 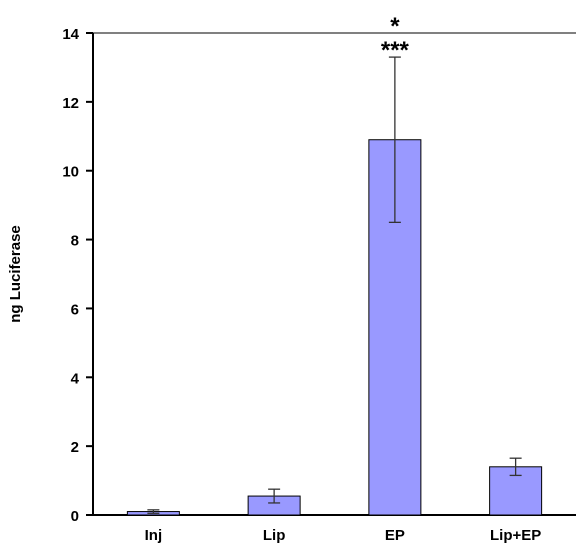 What do you see at coordinates (395, 50) in the screenshot?
I see `significance-marker: ***` at bounding box center [395, 50].